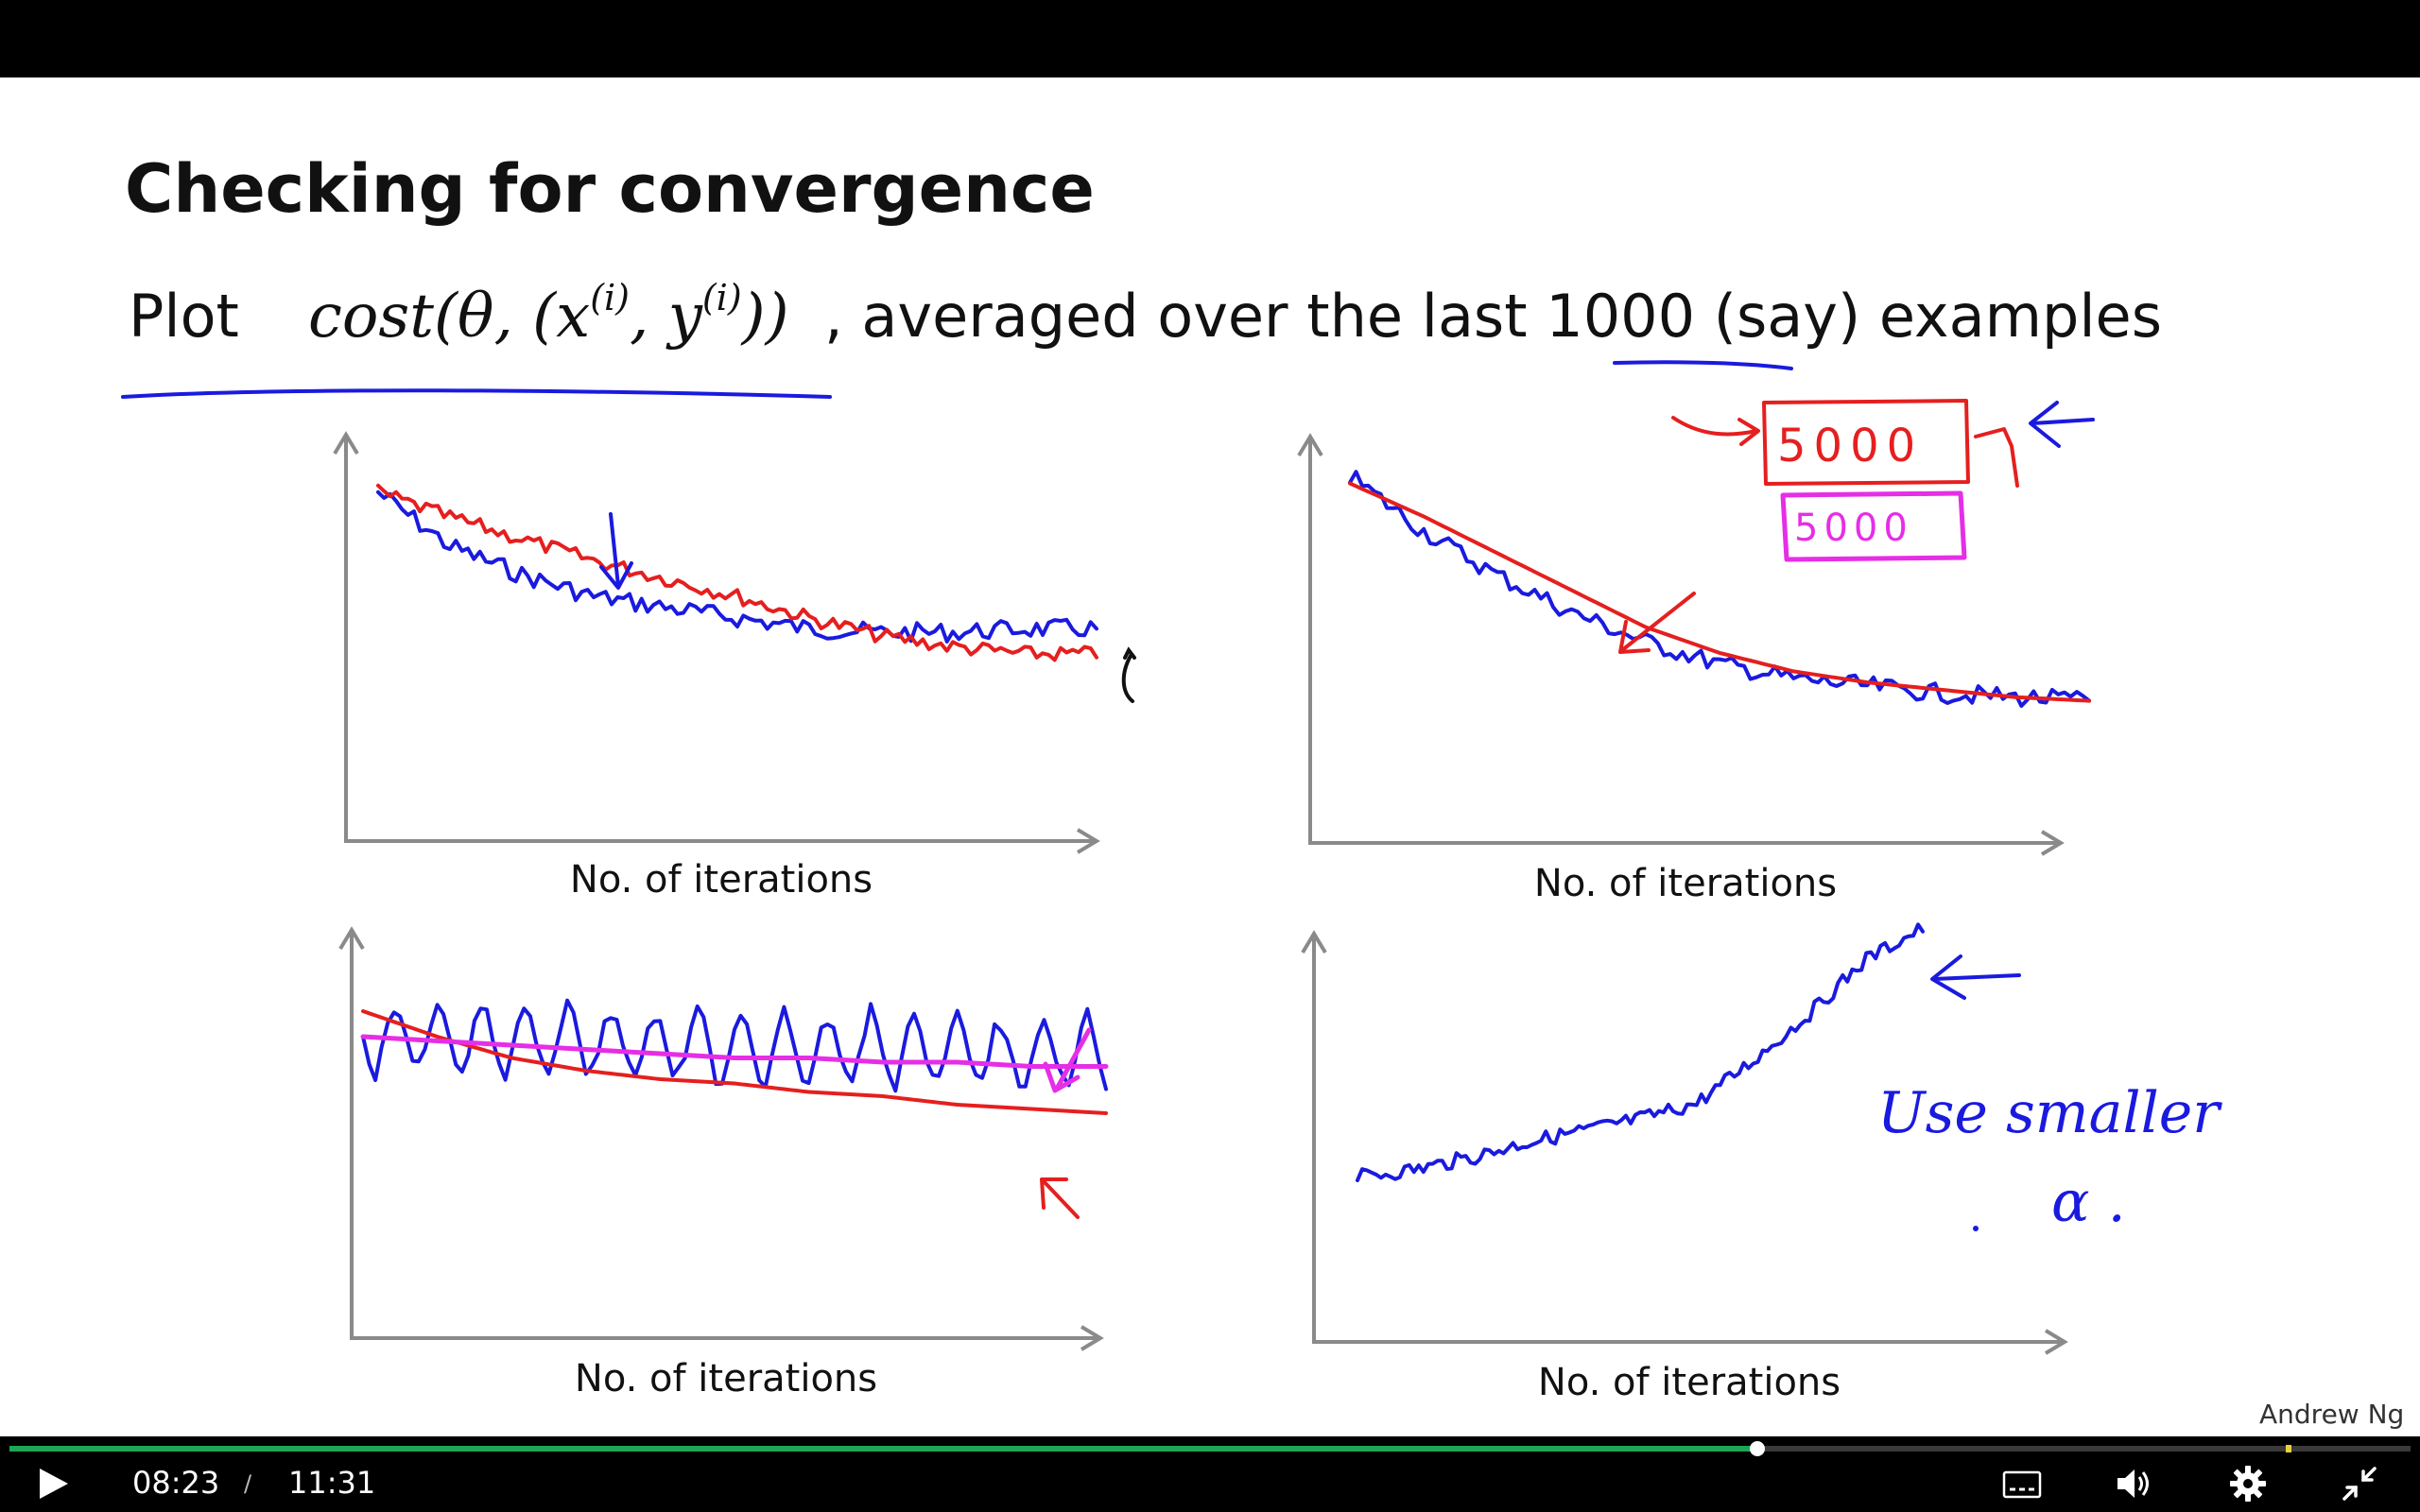 This screenshot has height=1512, width=2420. I want to click on red-5000-note: 5000, so click(1850, 446).